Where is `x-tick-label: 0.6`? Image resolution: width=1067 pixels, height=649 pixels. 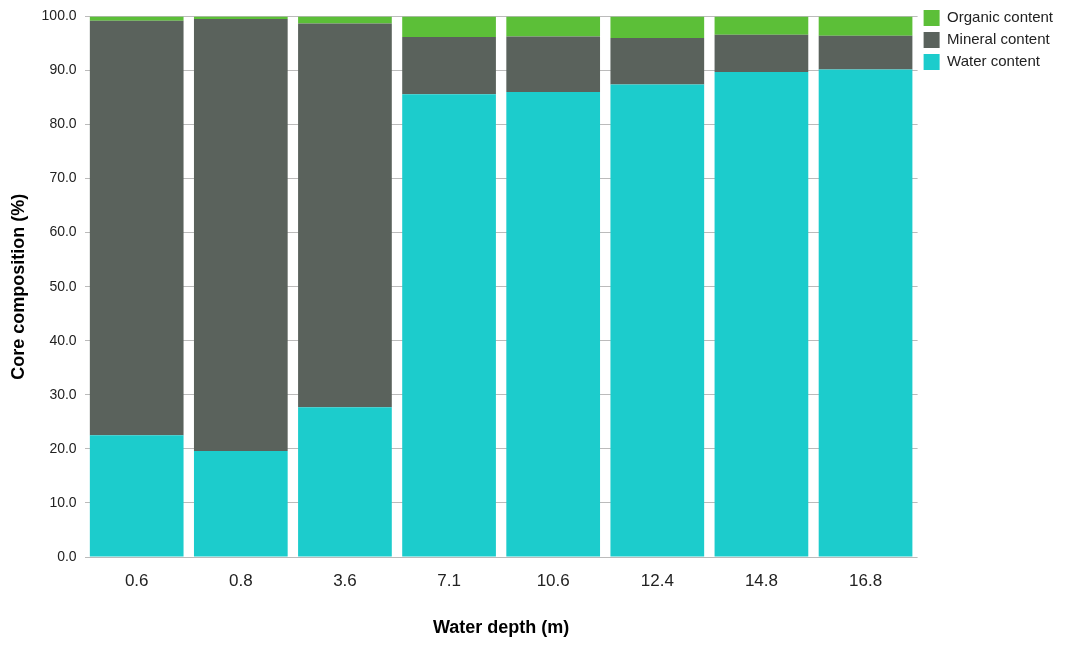
x-tick-label: 0.6 is located at coordinates (136, 580).